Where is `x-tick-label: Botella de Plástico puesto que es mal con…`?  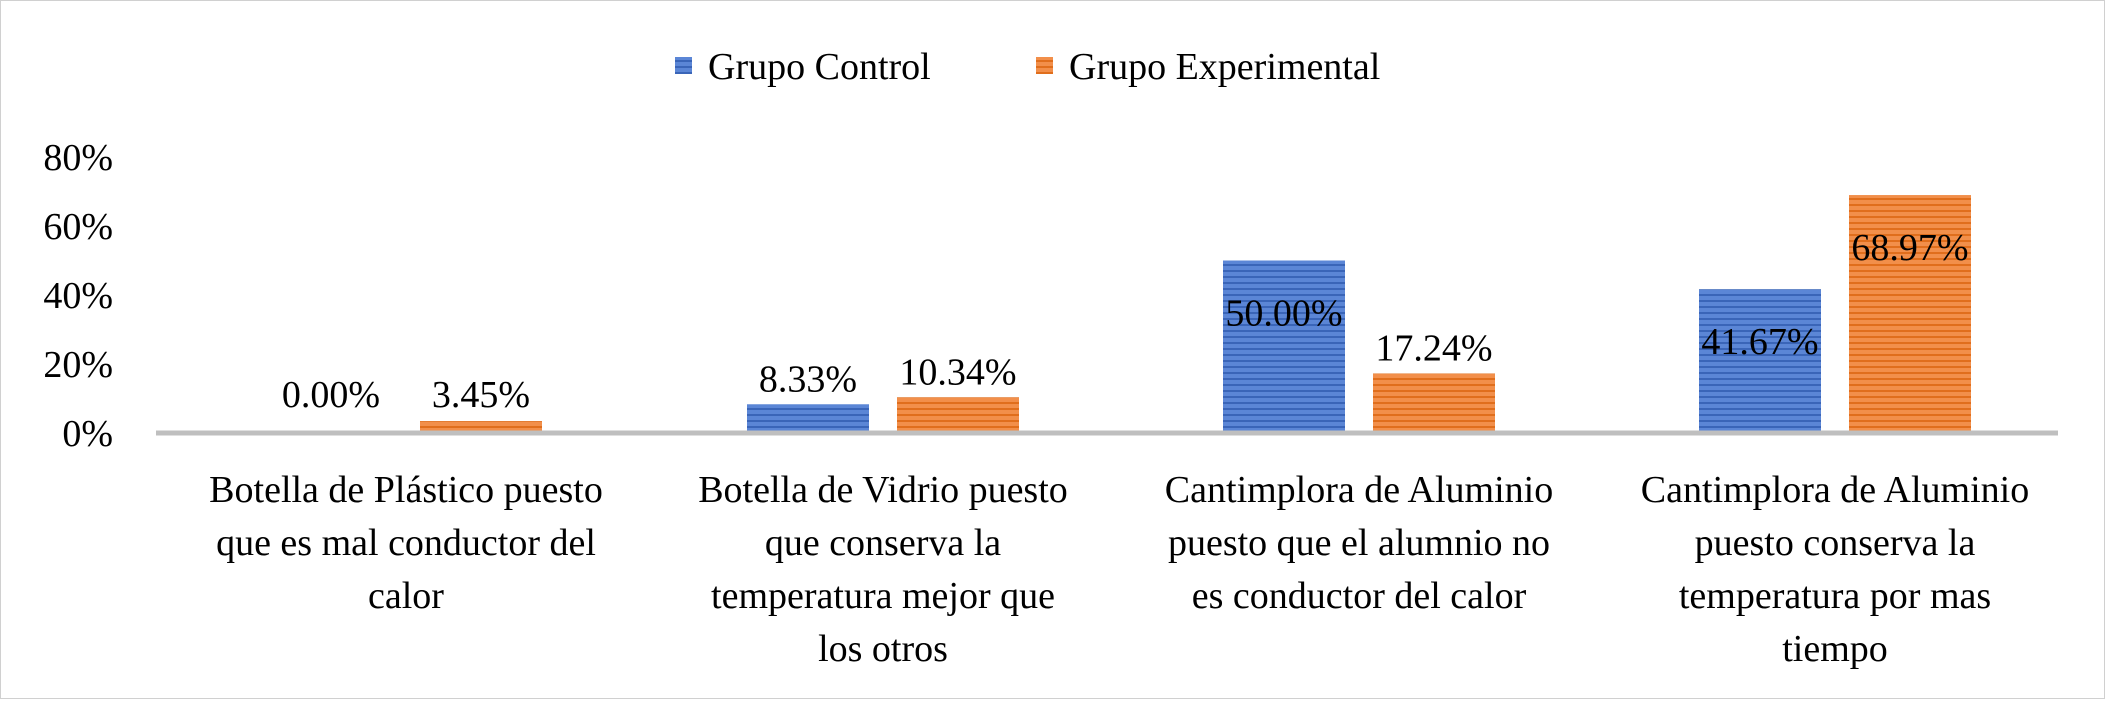 x-tick-label: Botella de Plástico puesto que es mal con… is located at coordinates (406, 543).